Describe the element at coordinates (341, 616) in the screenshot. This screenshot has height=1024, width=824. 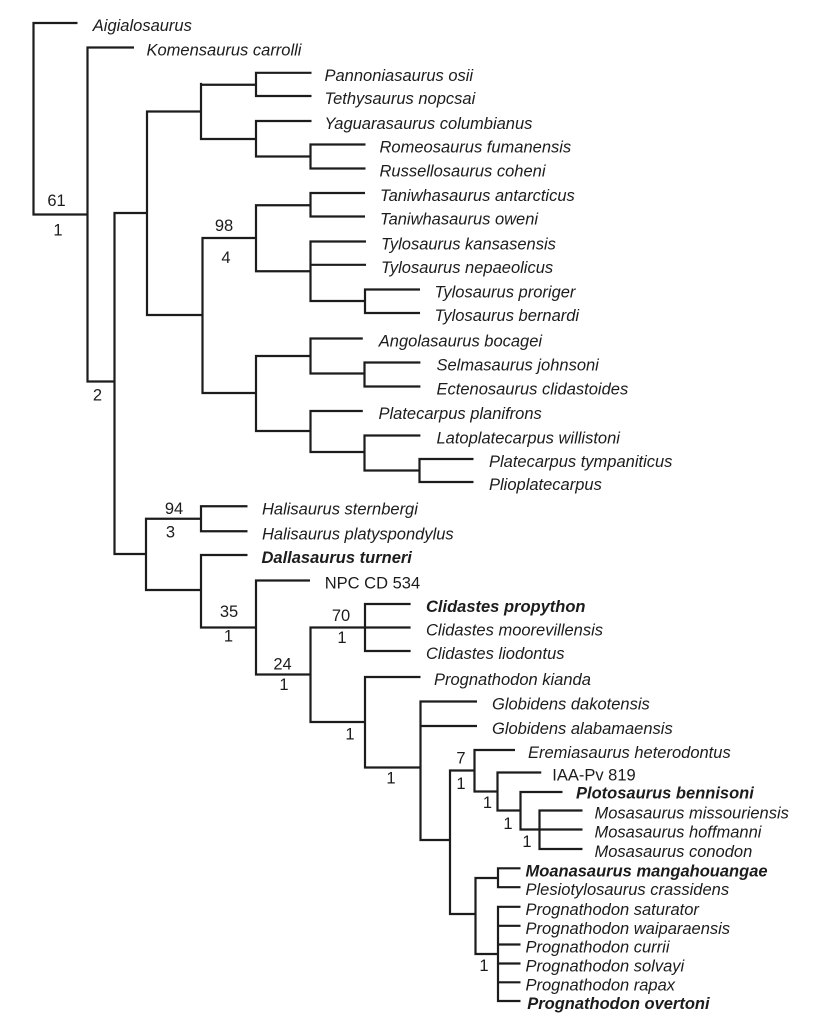
I see `svg-text: 70` at that location.